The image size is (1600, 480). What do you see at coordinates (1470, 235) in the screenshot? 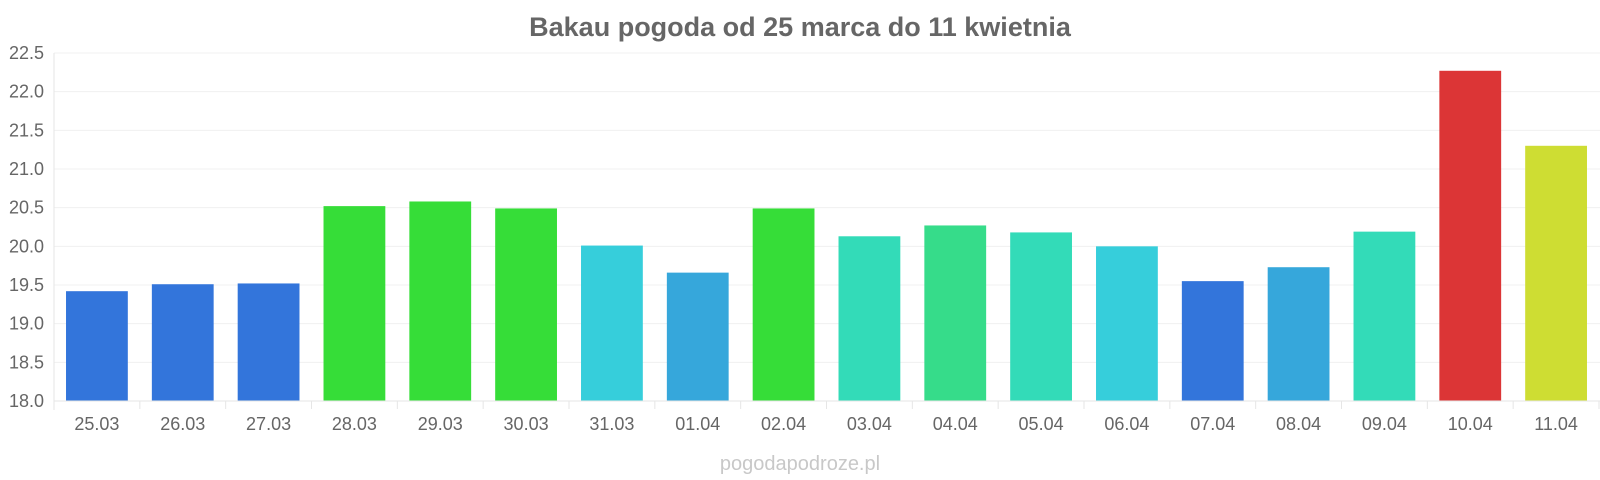
I see `bar-10.04` at bounding box center [1470, 235].